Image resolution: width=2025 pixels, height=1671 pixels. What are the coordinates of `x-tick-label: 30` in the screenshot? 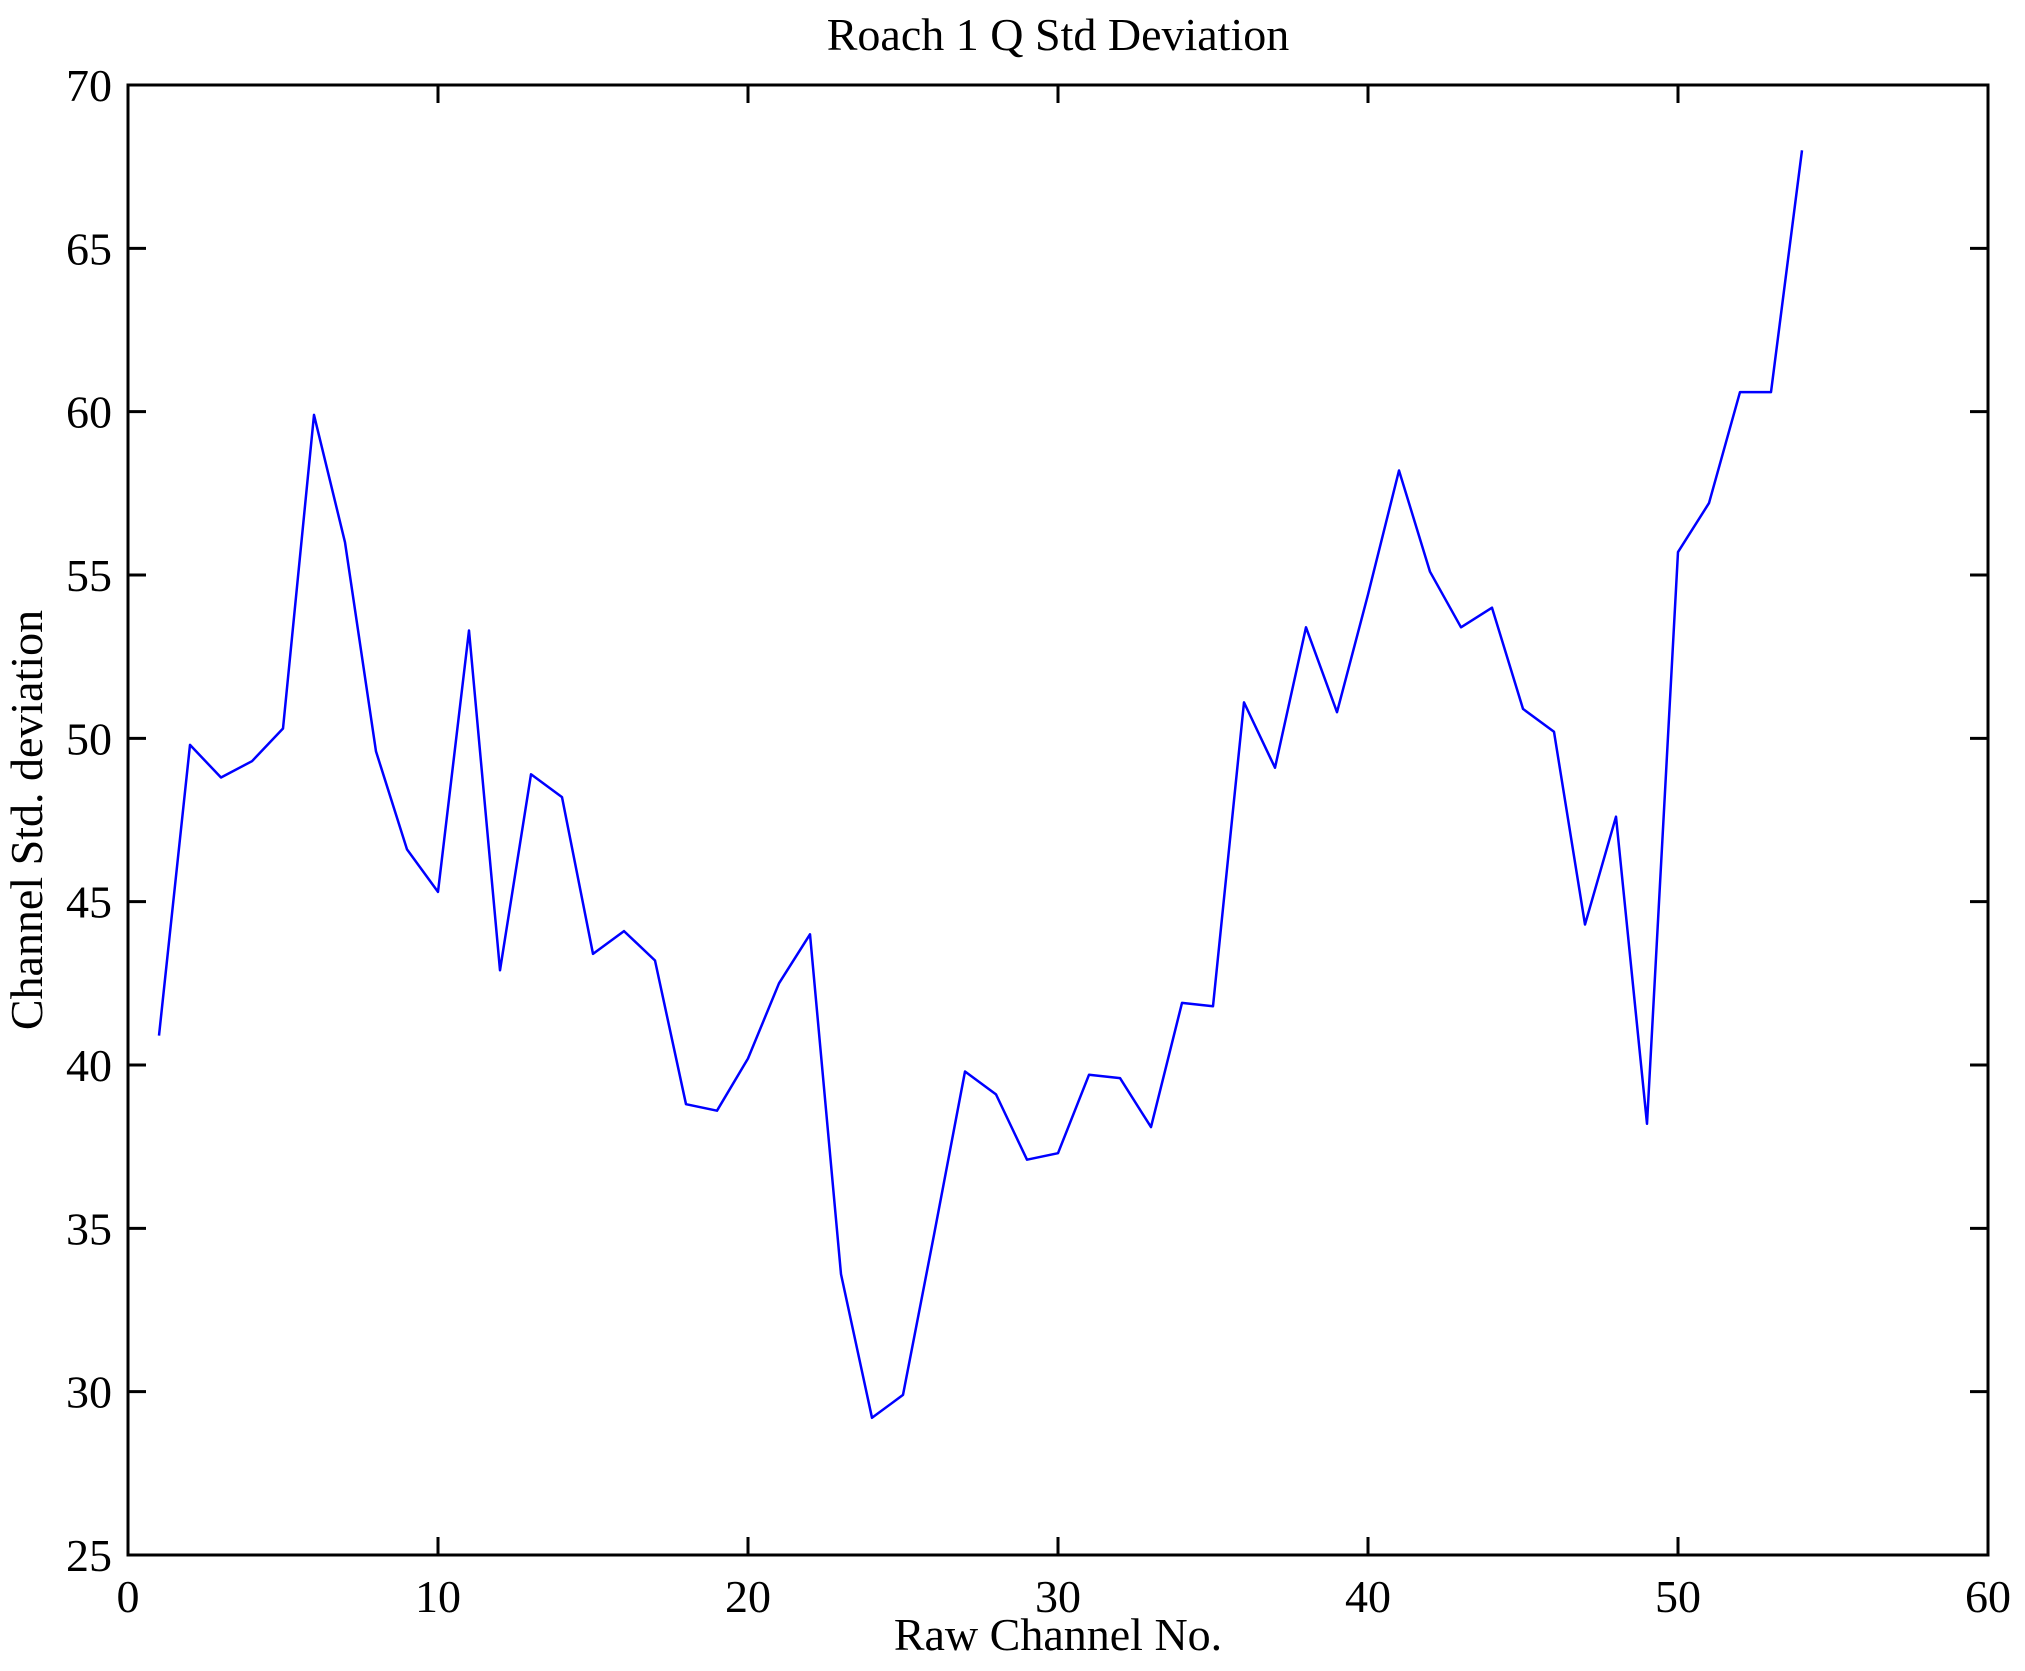 It's located at (1058, 1596).